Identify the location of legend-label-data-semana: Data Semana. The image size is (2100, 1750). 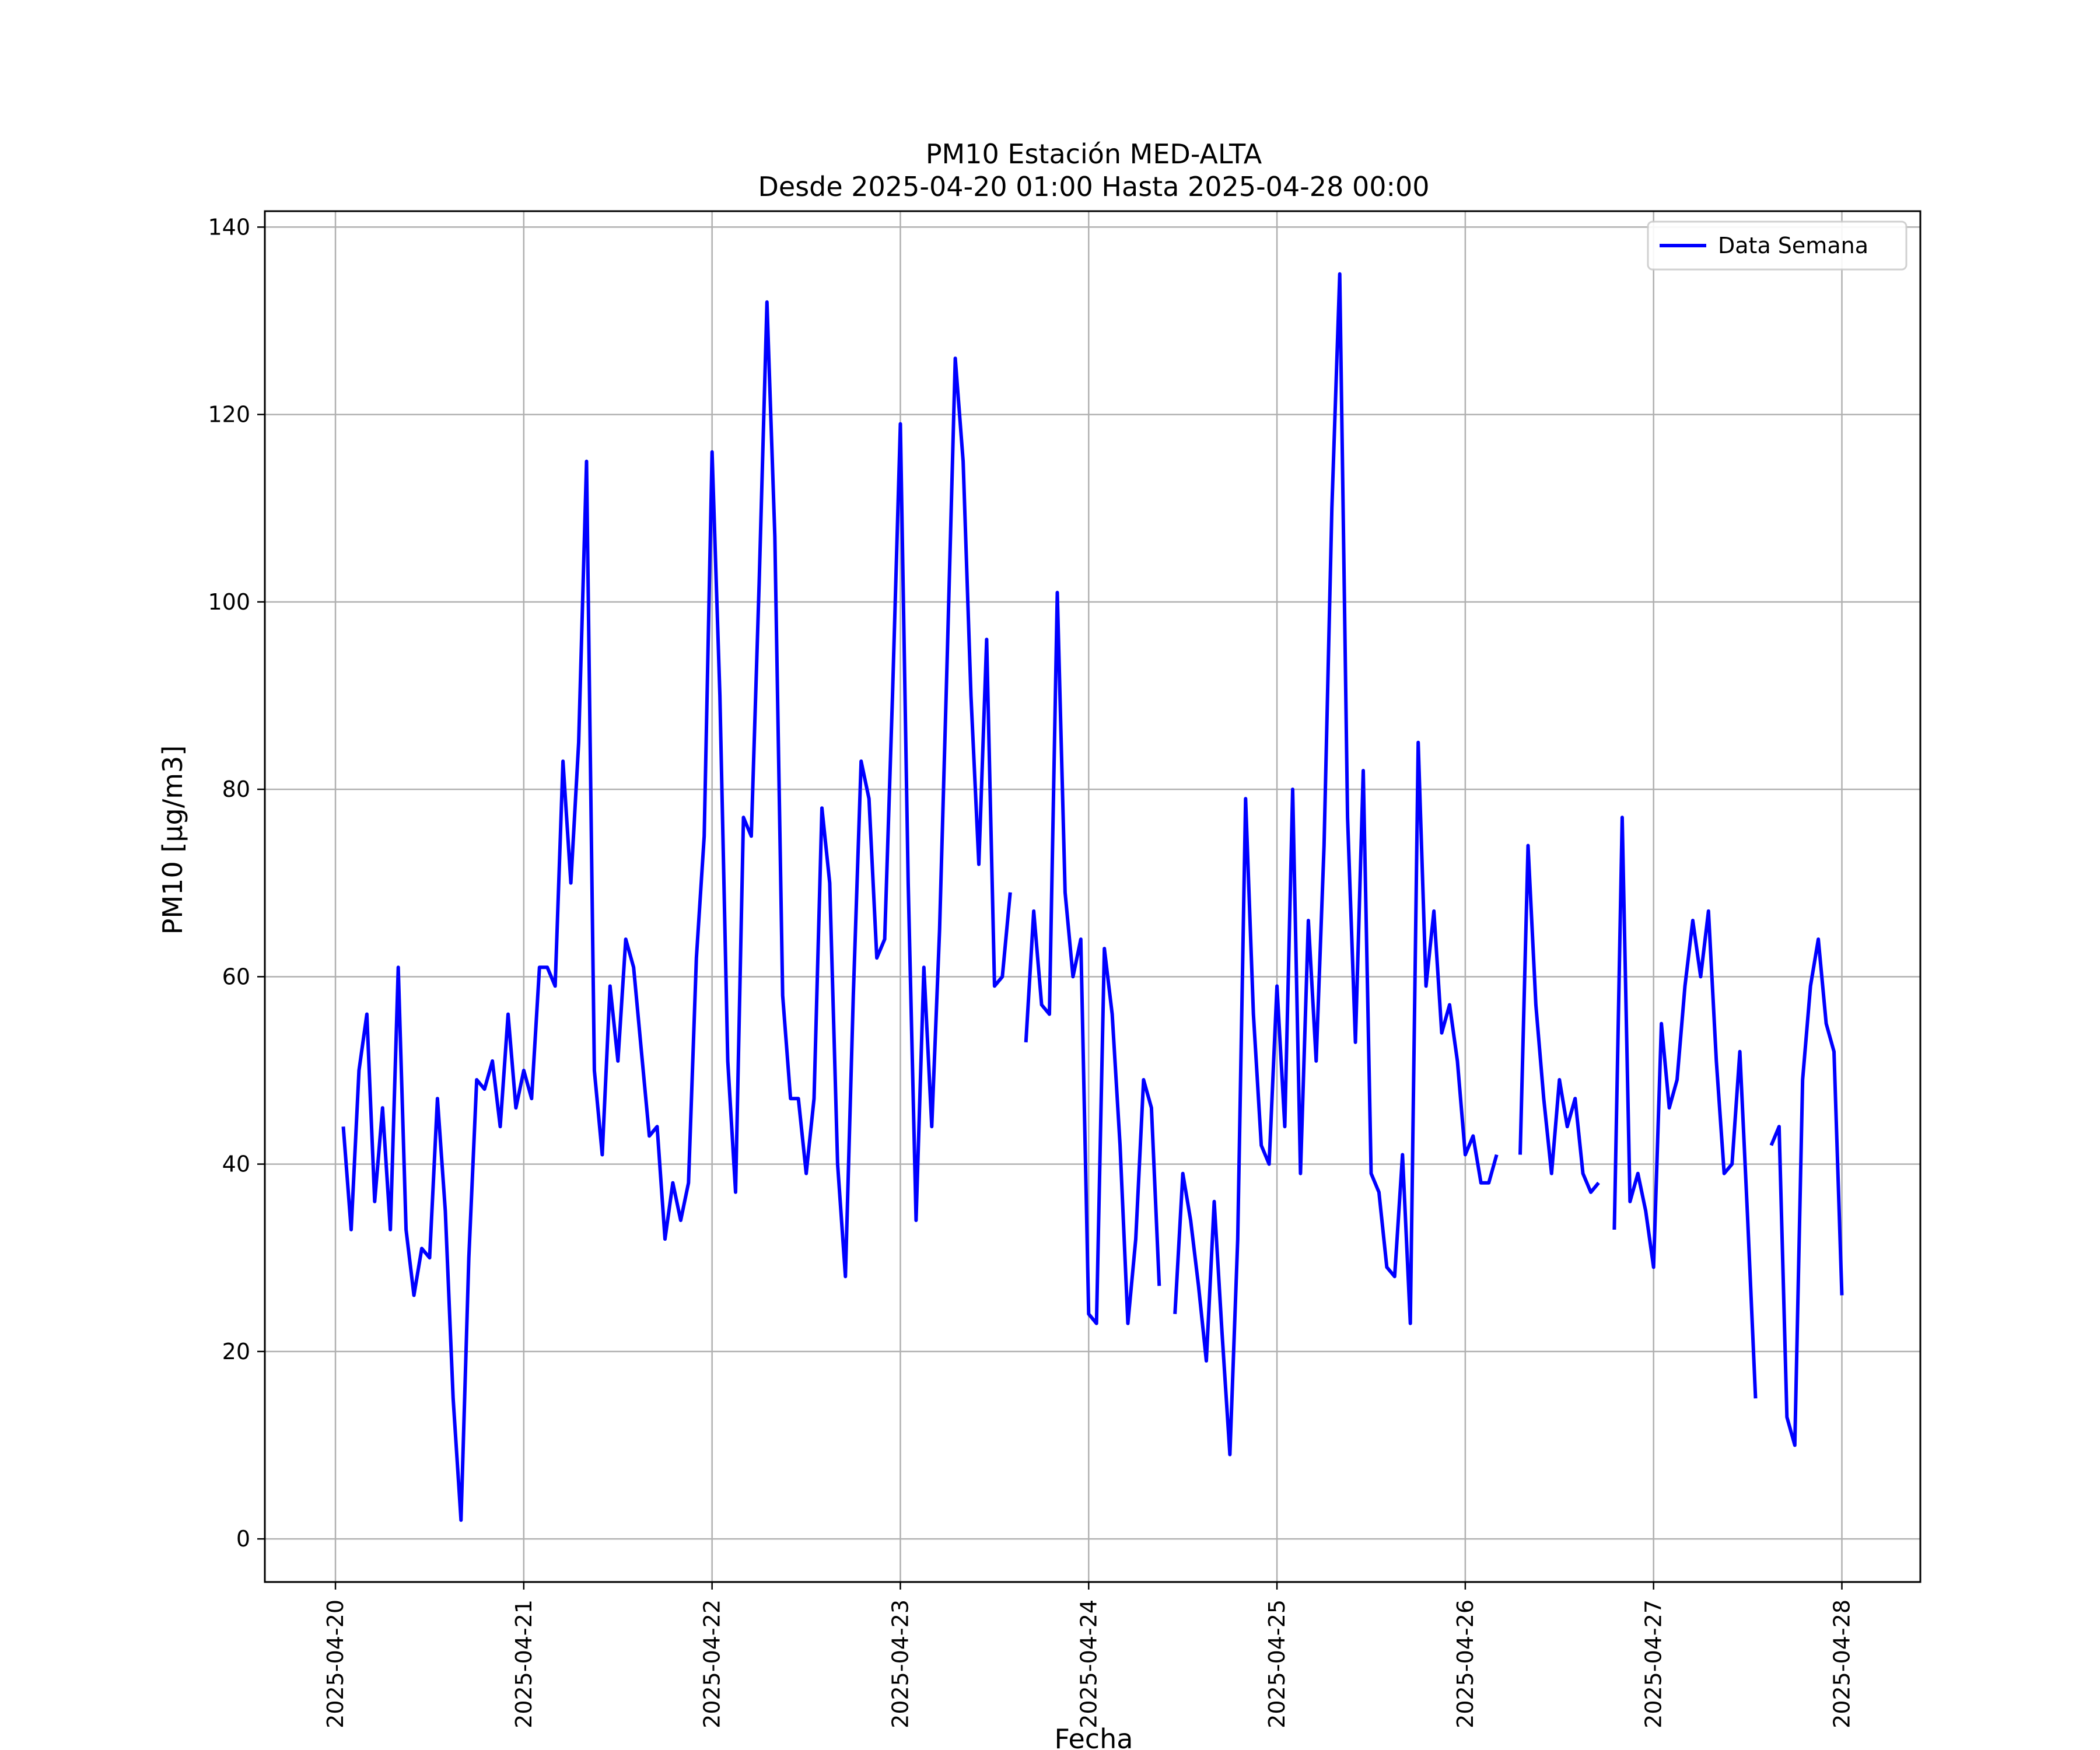
(1793, 245).